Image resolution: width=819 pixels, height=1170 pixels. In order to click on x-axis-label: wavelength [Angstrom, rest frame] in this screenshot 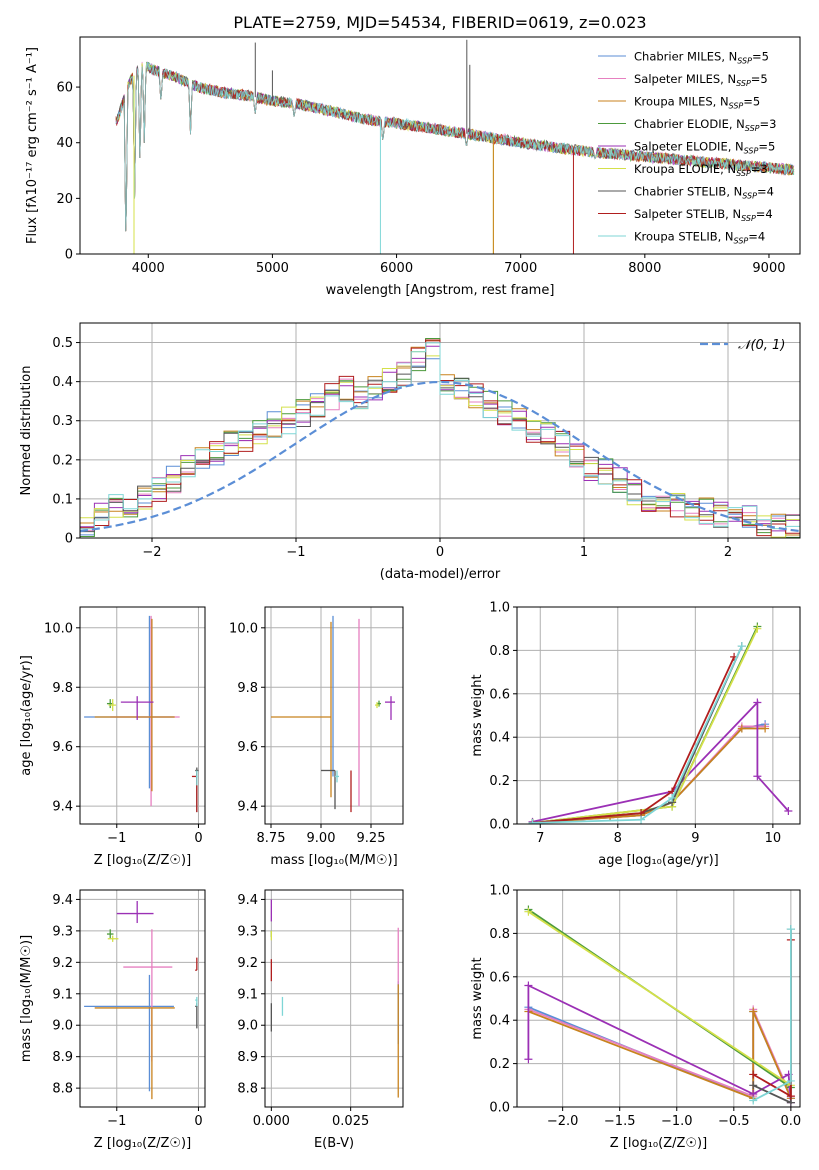, I will do `click(440, 290)`.